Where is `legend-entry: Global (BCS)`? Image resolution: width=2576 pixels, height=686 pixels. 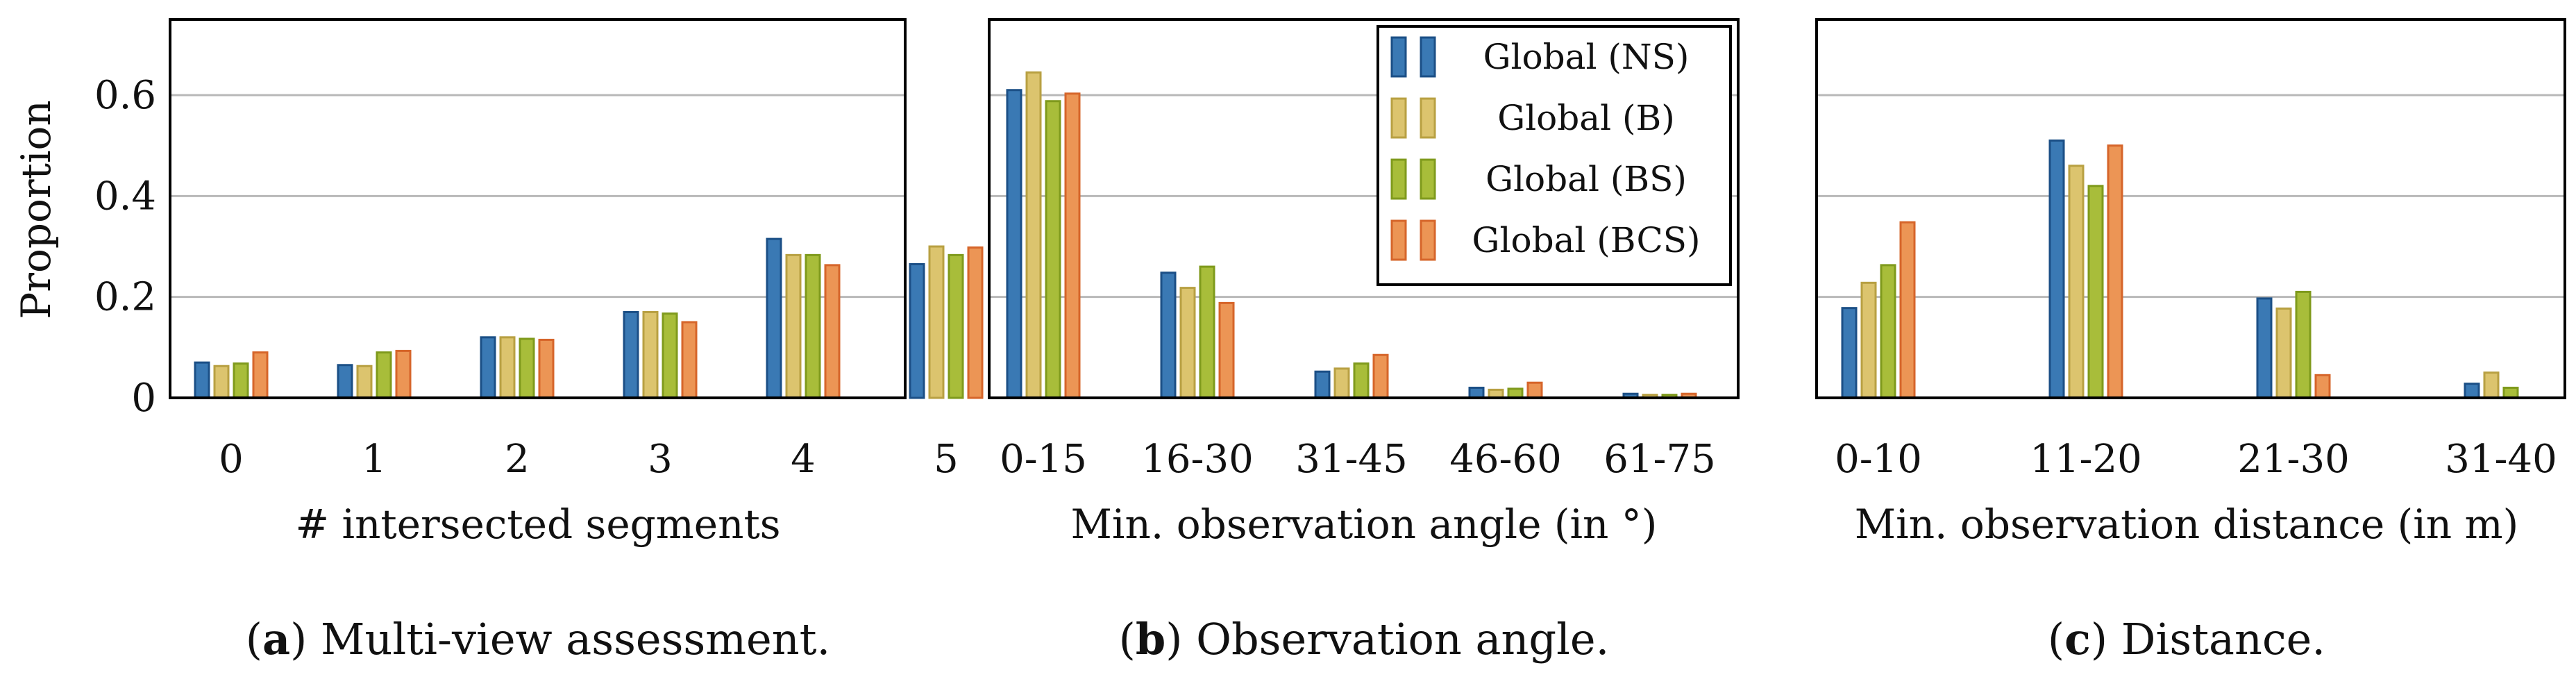 legend-entry: Global (BCS) is located at coordinates (1545, 240).